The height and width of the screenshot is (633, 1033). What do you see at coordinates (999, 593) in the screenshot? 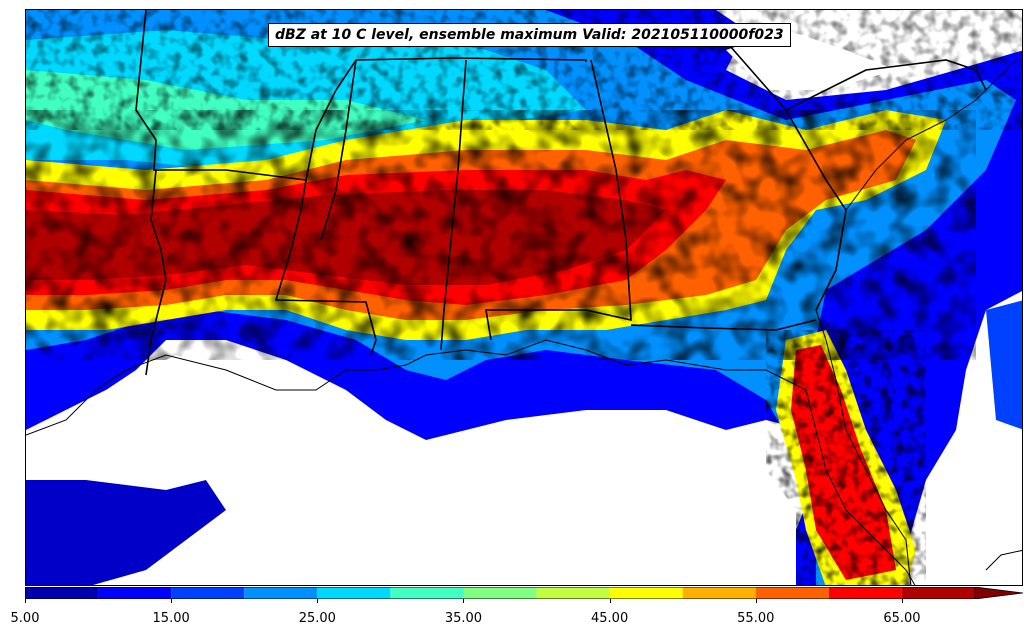
I see `colorbar-extend-arrow` at bounding box center [999, 593].